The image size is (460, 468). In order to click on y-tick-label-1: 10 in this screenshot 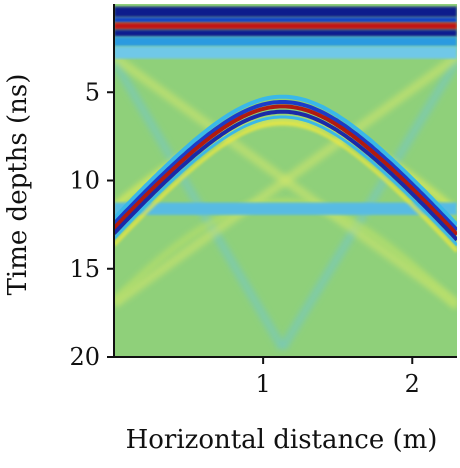, I will do `click(84, 181)`.